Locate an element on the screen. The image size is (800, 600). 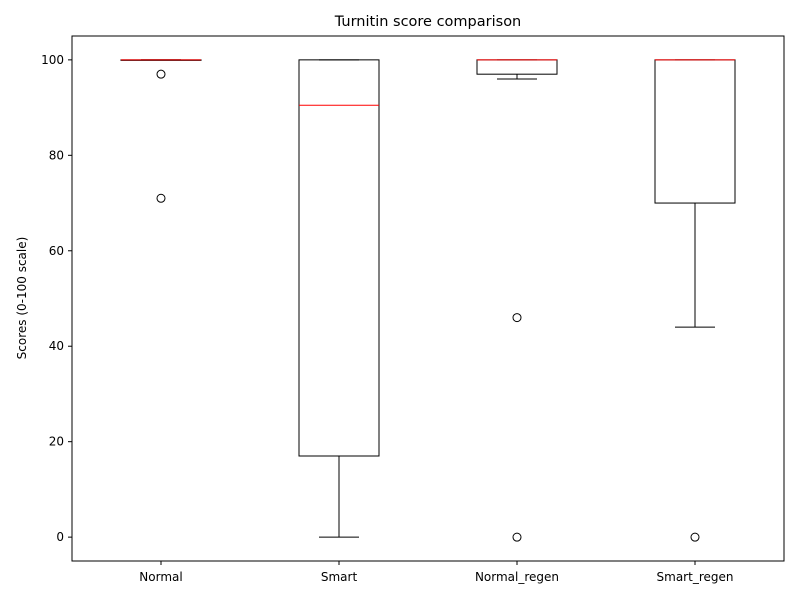
x-tick-label: Smart is located at coordinates (339, 577).